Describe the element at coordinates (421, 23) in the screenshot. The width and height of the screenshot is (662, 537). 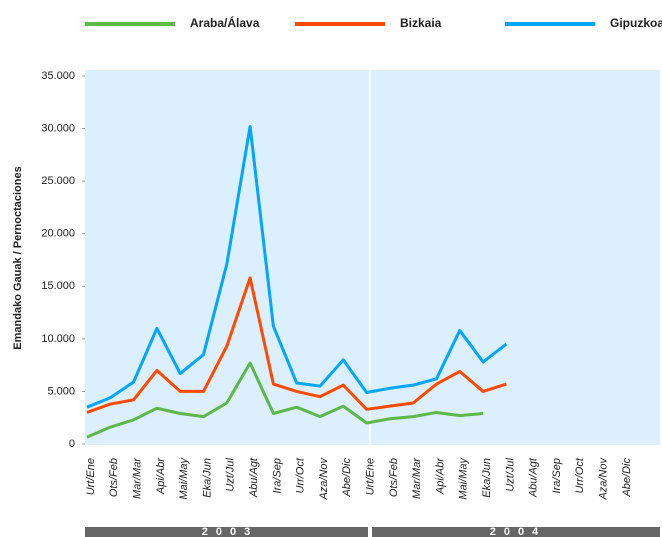
I see `legend-text: Bizkaia` at that location.